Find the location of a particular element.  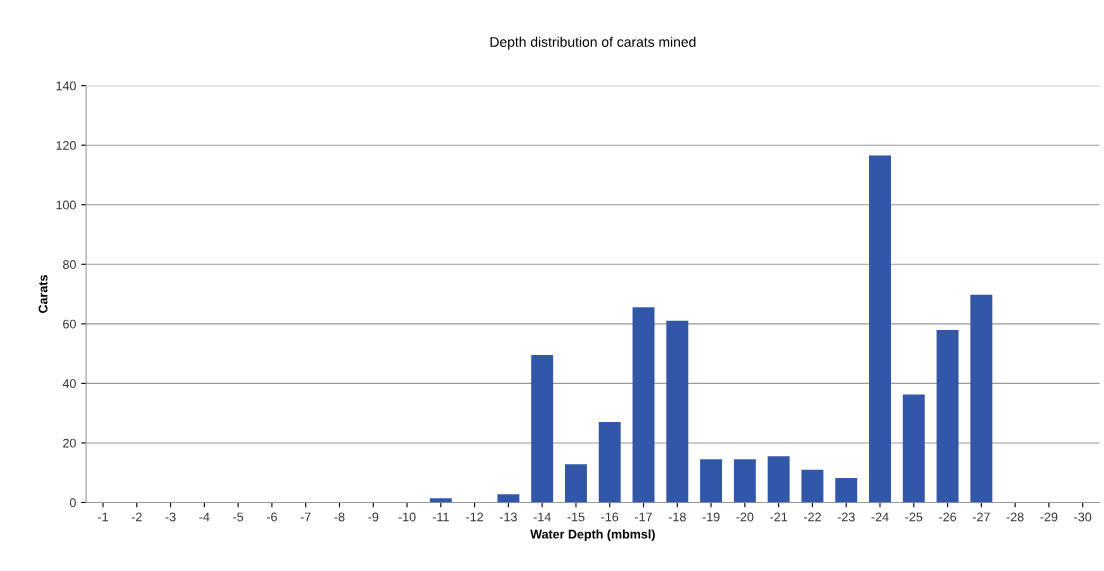

y-tick-label: 60 is located at coordinates (69, 324).